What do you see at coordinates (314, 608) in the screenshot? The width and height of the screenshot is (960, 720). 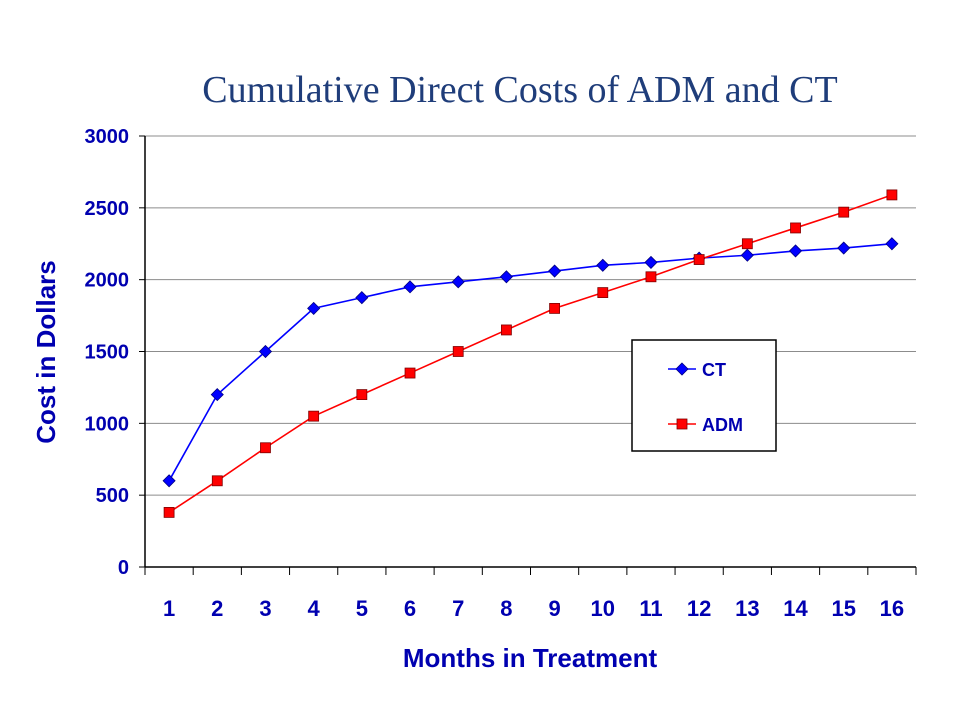 I see `x-tick-label: 4` at bounding box center [314, 608].